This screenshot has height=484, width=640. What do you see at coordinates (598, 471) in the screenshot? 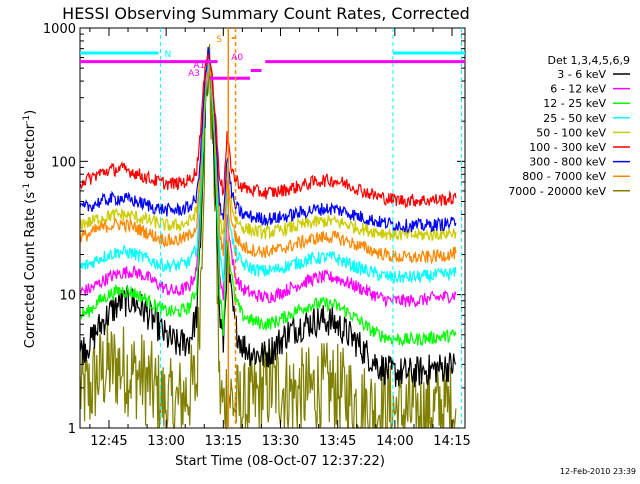
I see `footer-date: 12-Feb-2010 23:39` at bounding box center [598, 471].